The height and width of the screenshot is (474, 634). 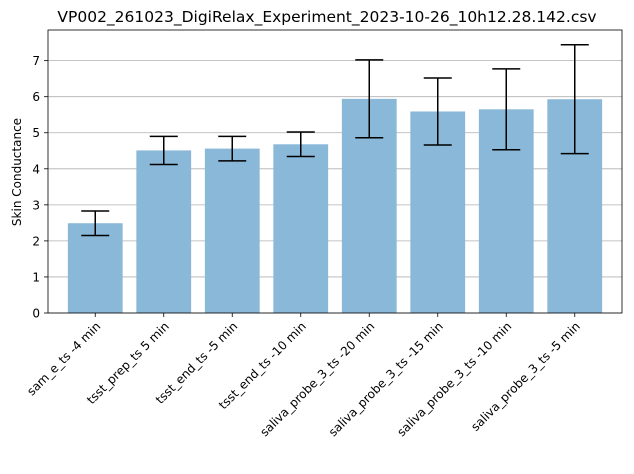 What do you see at coordinates (36, 277) in the screenshot?
I see `y-tick-label: 1` at bounding box center [36, 277].